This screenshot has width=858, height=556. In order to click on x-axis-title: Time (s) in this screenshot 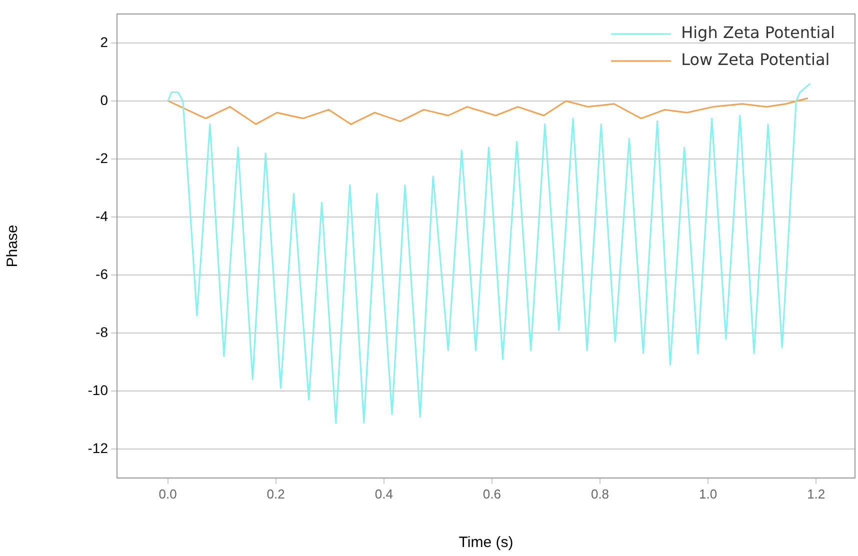, I will do `click(486, 543)`.